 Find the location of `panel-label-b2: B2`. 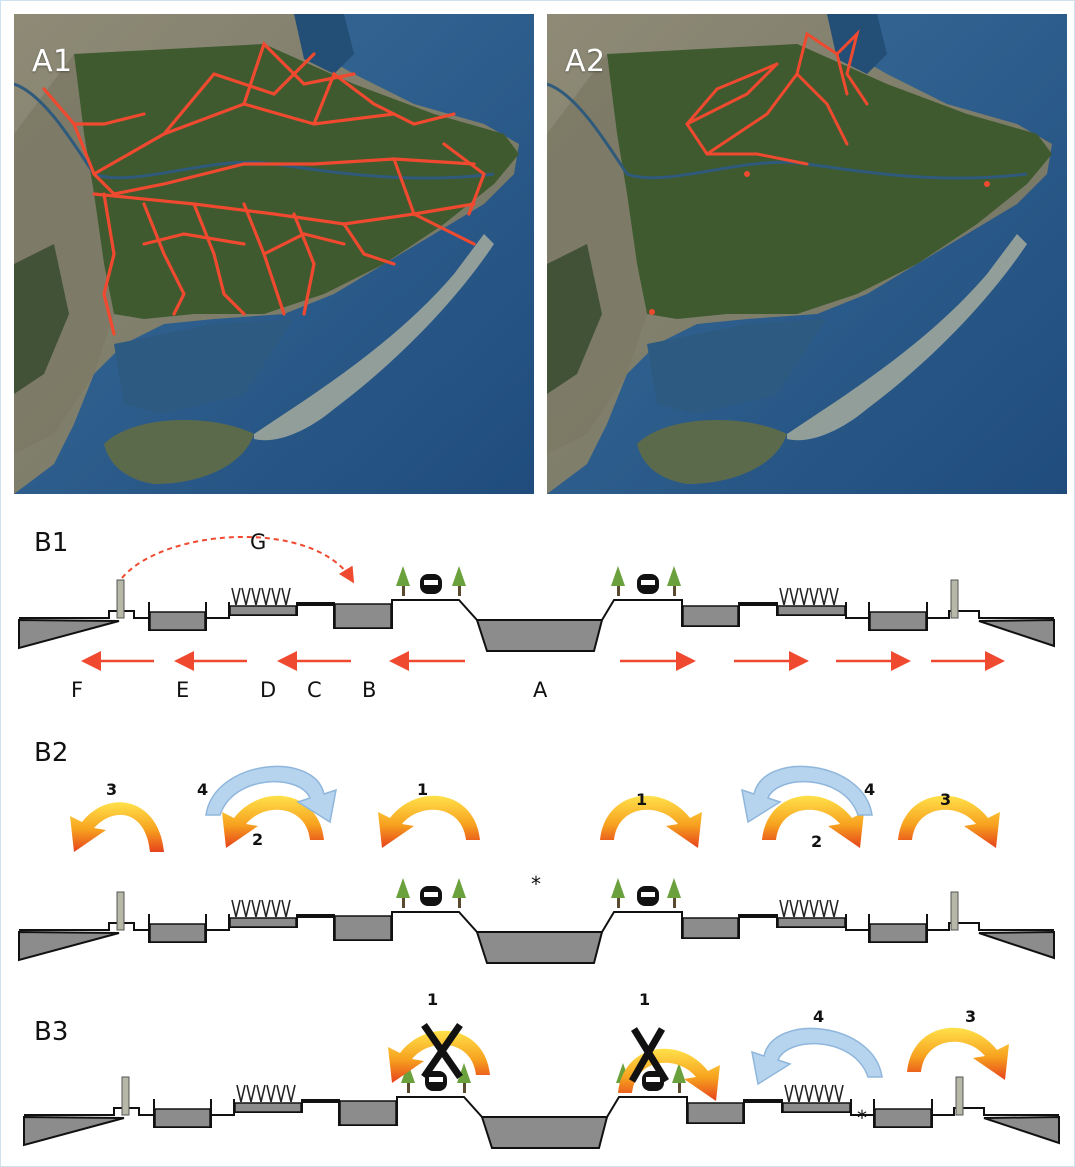

panel-label-b2: B2 is located at coordinates (51, 753).